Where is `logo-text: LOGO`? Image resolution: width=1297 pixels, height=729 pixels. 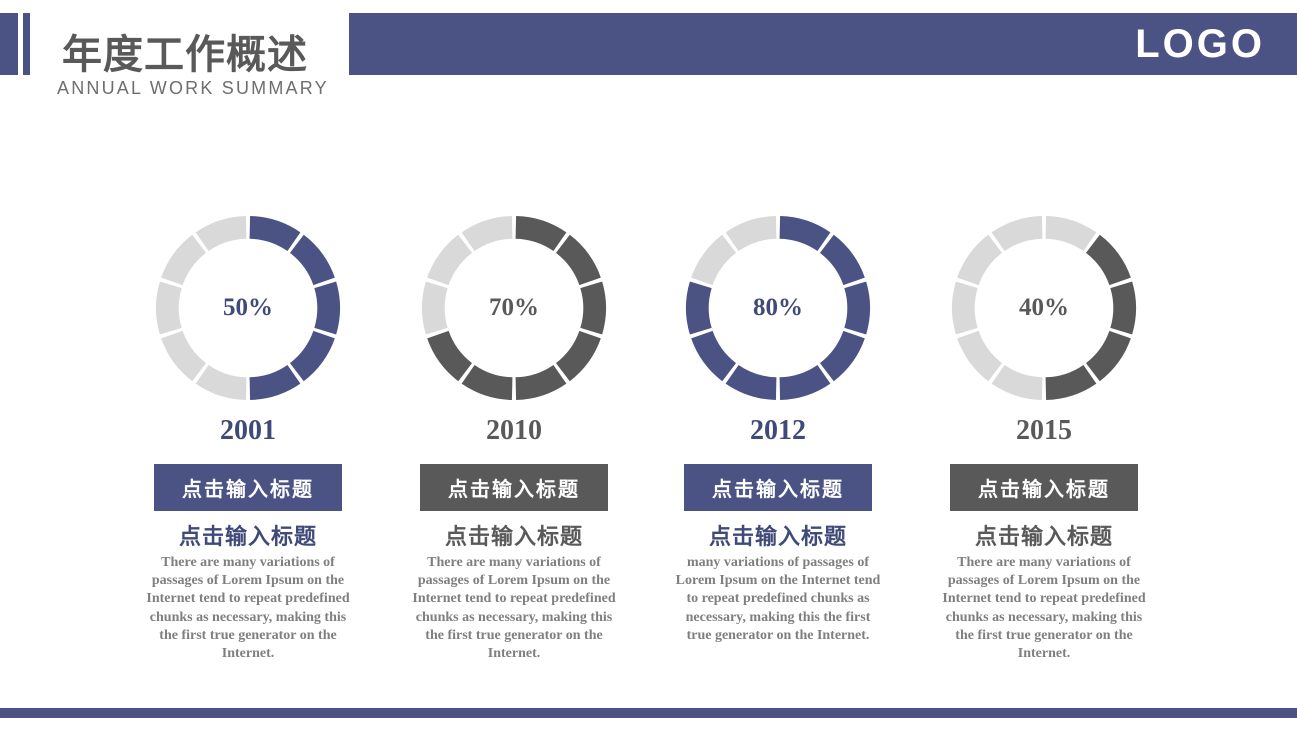
logo-text: LOGO is located at coordinates (1200, 43).